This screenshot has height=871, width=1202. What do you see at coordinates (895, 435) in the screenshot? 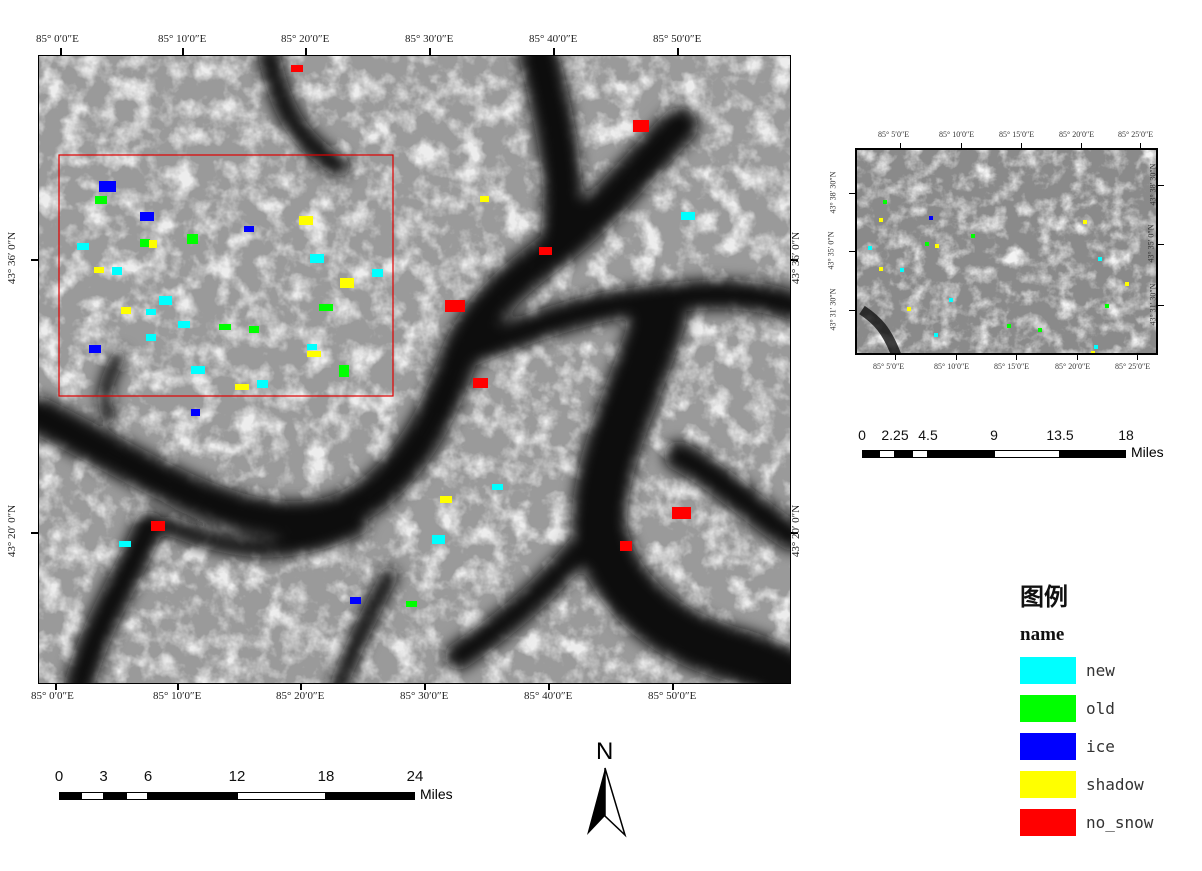
I see `scale-tick-label: 2.25` at bounding box center [895, 435].